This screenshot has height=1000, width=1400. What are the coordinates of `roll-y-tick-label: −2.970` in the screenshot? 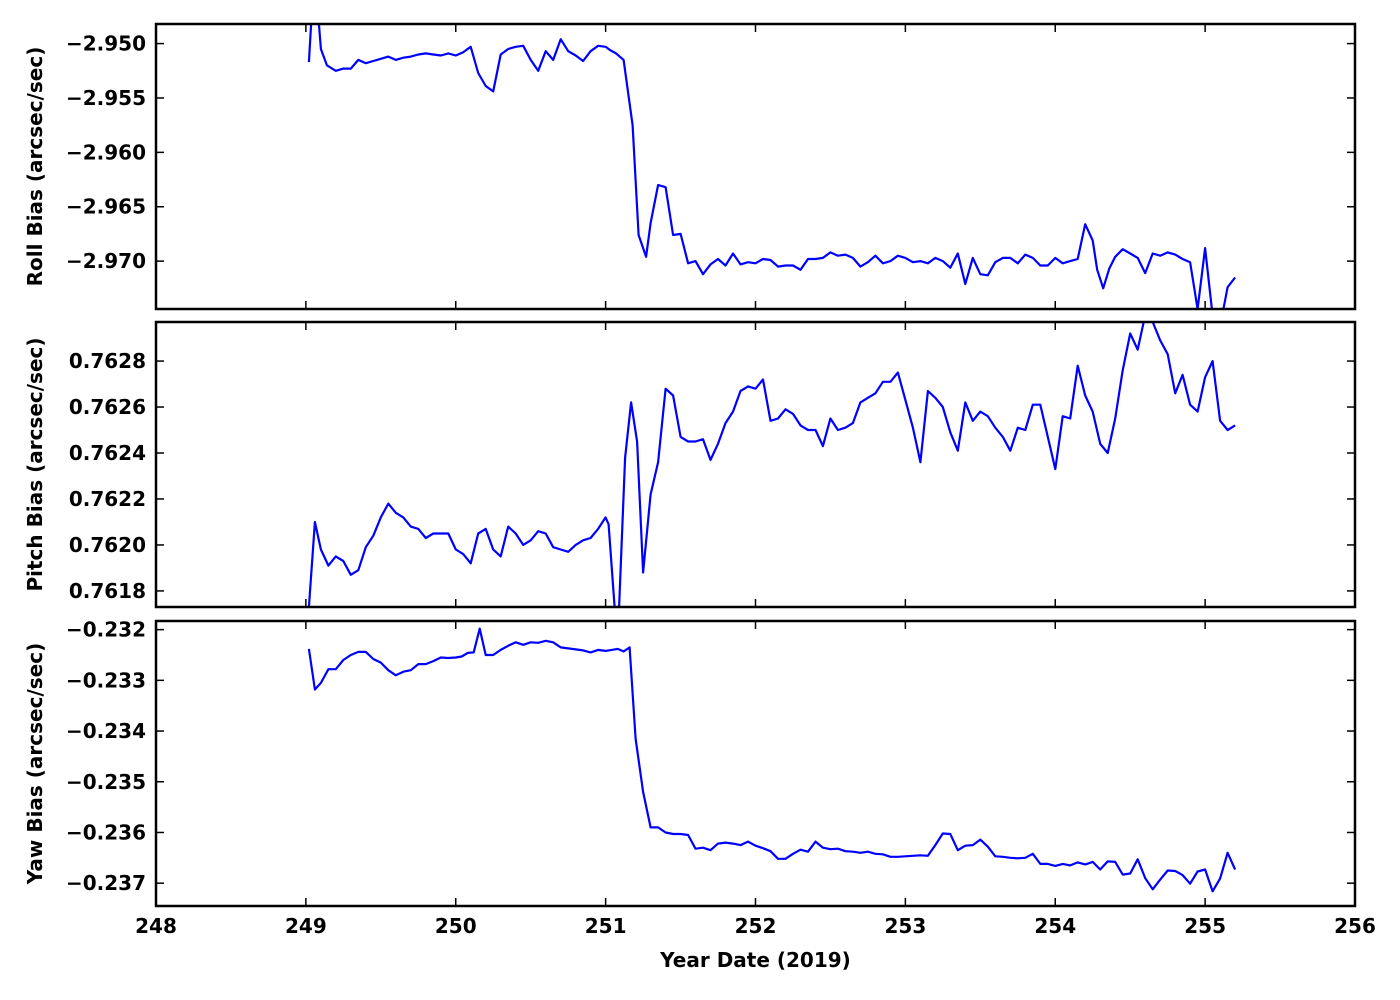 It's located at (106, 261).